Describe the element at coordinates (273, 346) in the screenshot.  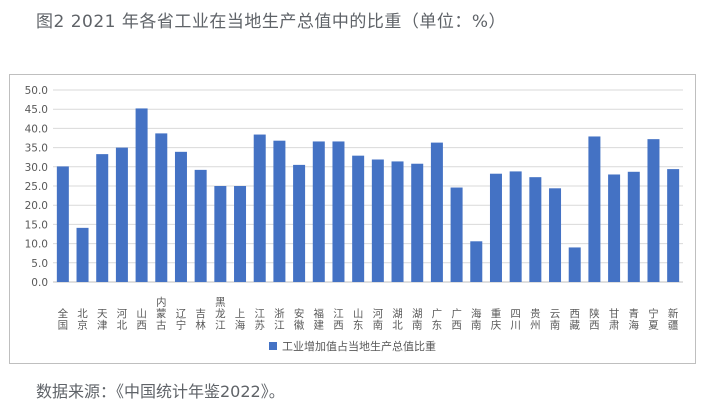
I see `legend-swatch` at that location.